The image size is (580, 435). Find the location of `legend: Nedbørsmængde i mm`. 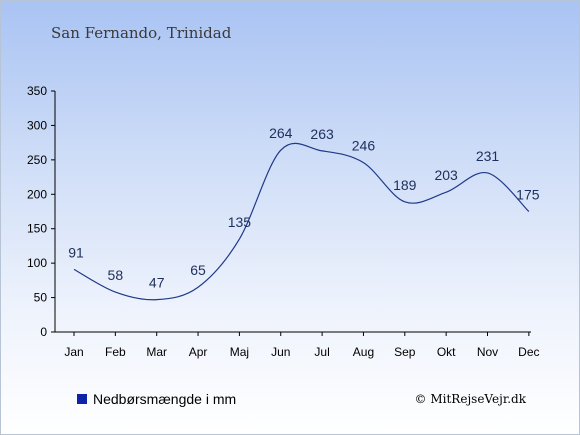

legend: Nedbørsmængde i mm is located at coordinates (156, 399).